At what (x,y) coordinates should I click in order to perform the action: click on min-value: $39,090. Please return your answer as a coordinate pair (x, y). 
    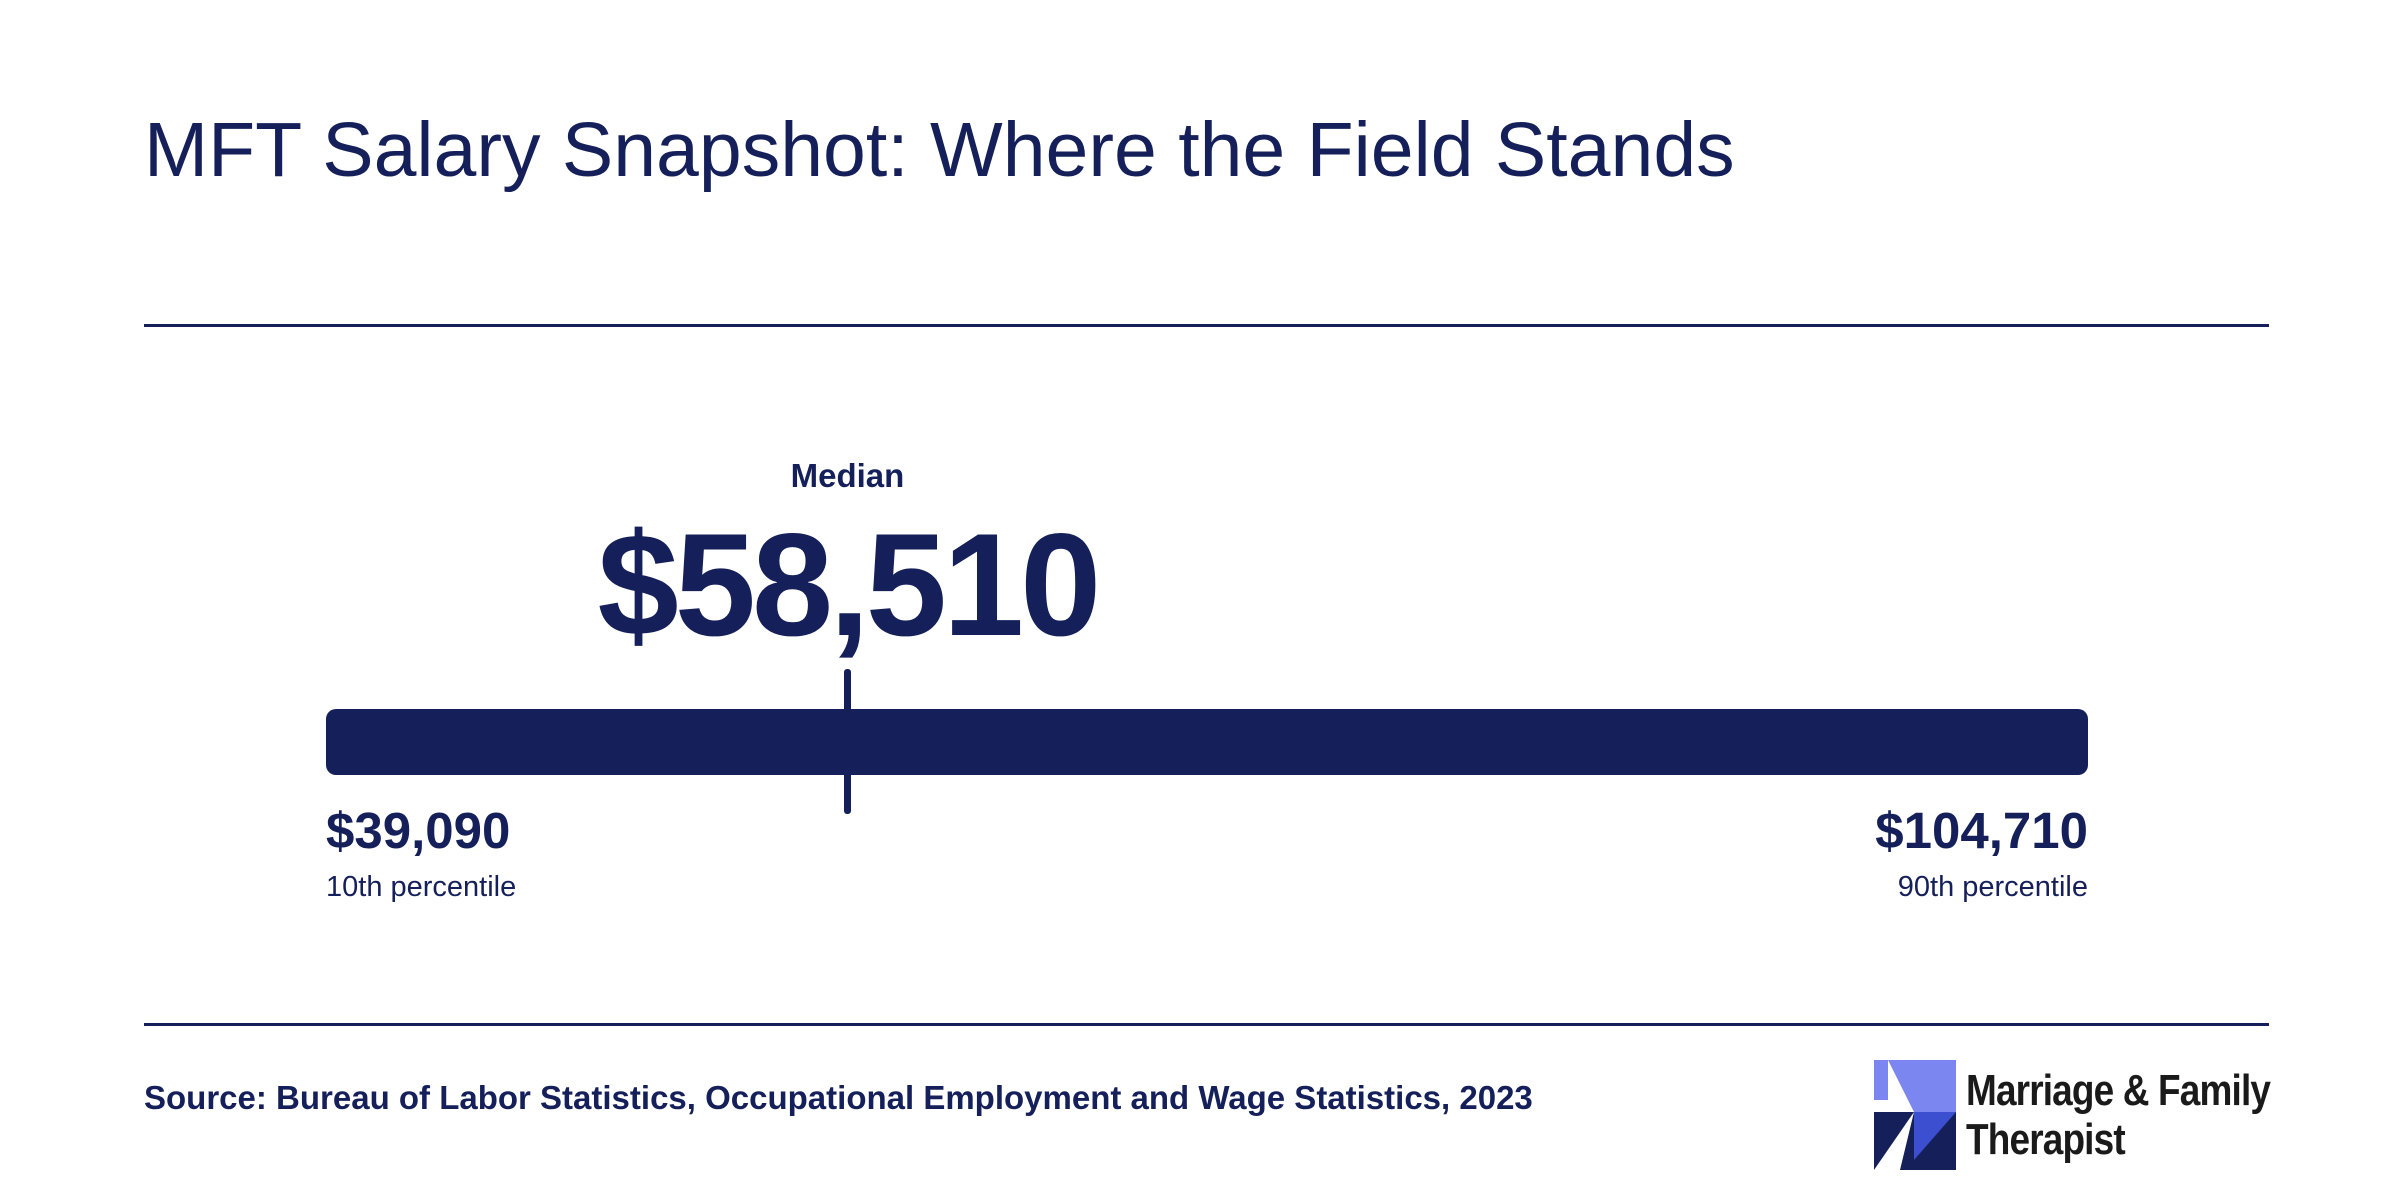
    Looking at the image, I should click on (418, 830).